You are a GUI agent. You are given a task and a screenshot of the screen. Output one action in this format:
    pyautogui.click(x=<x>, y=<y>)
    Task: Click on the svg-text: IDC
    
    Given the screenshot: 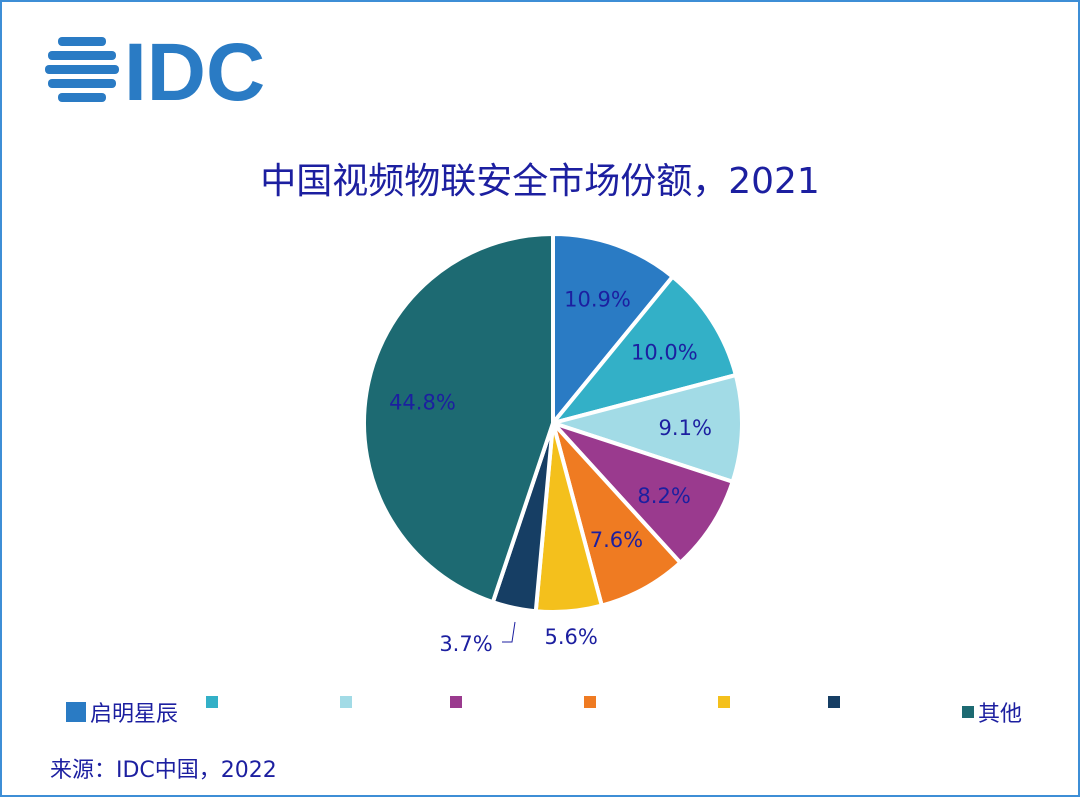 What is the action you would take?
    pyautogui.click(x=194, y=69)
    